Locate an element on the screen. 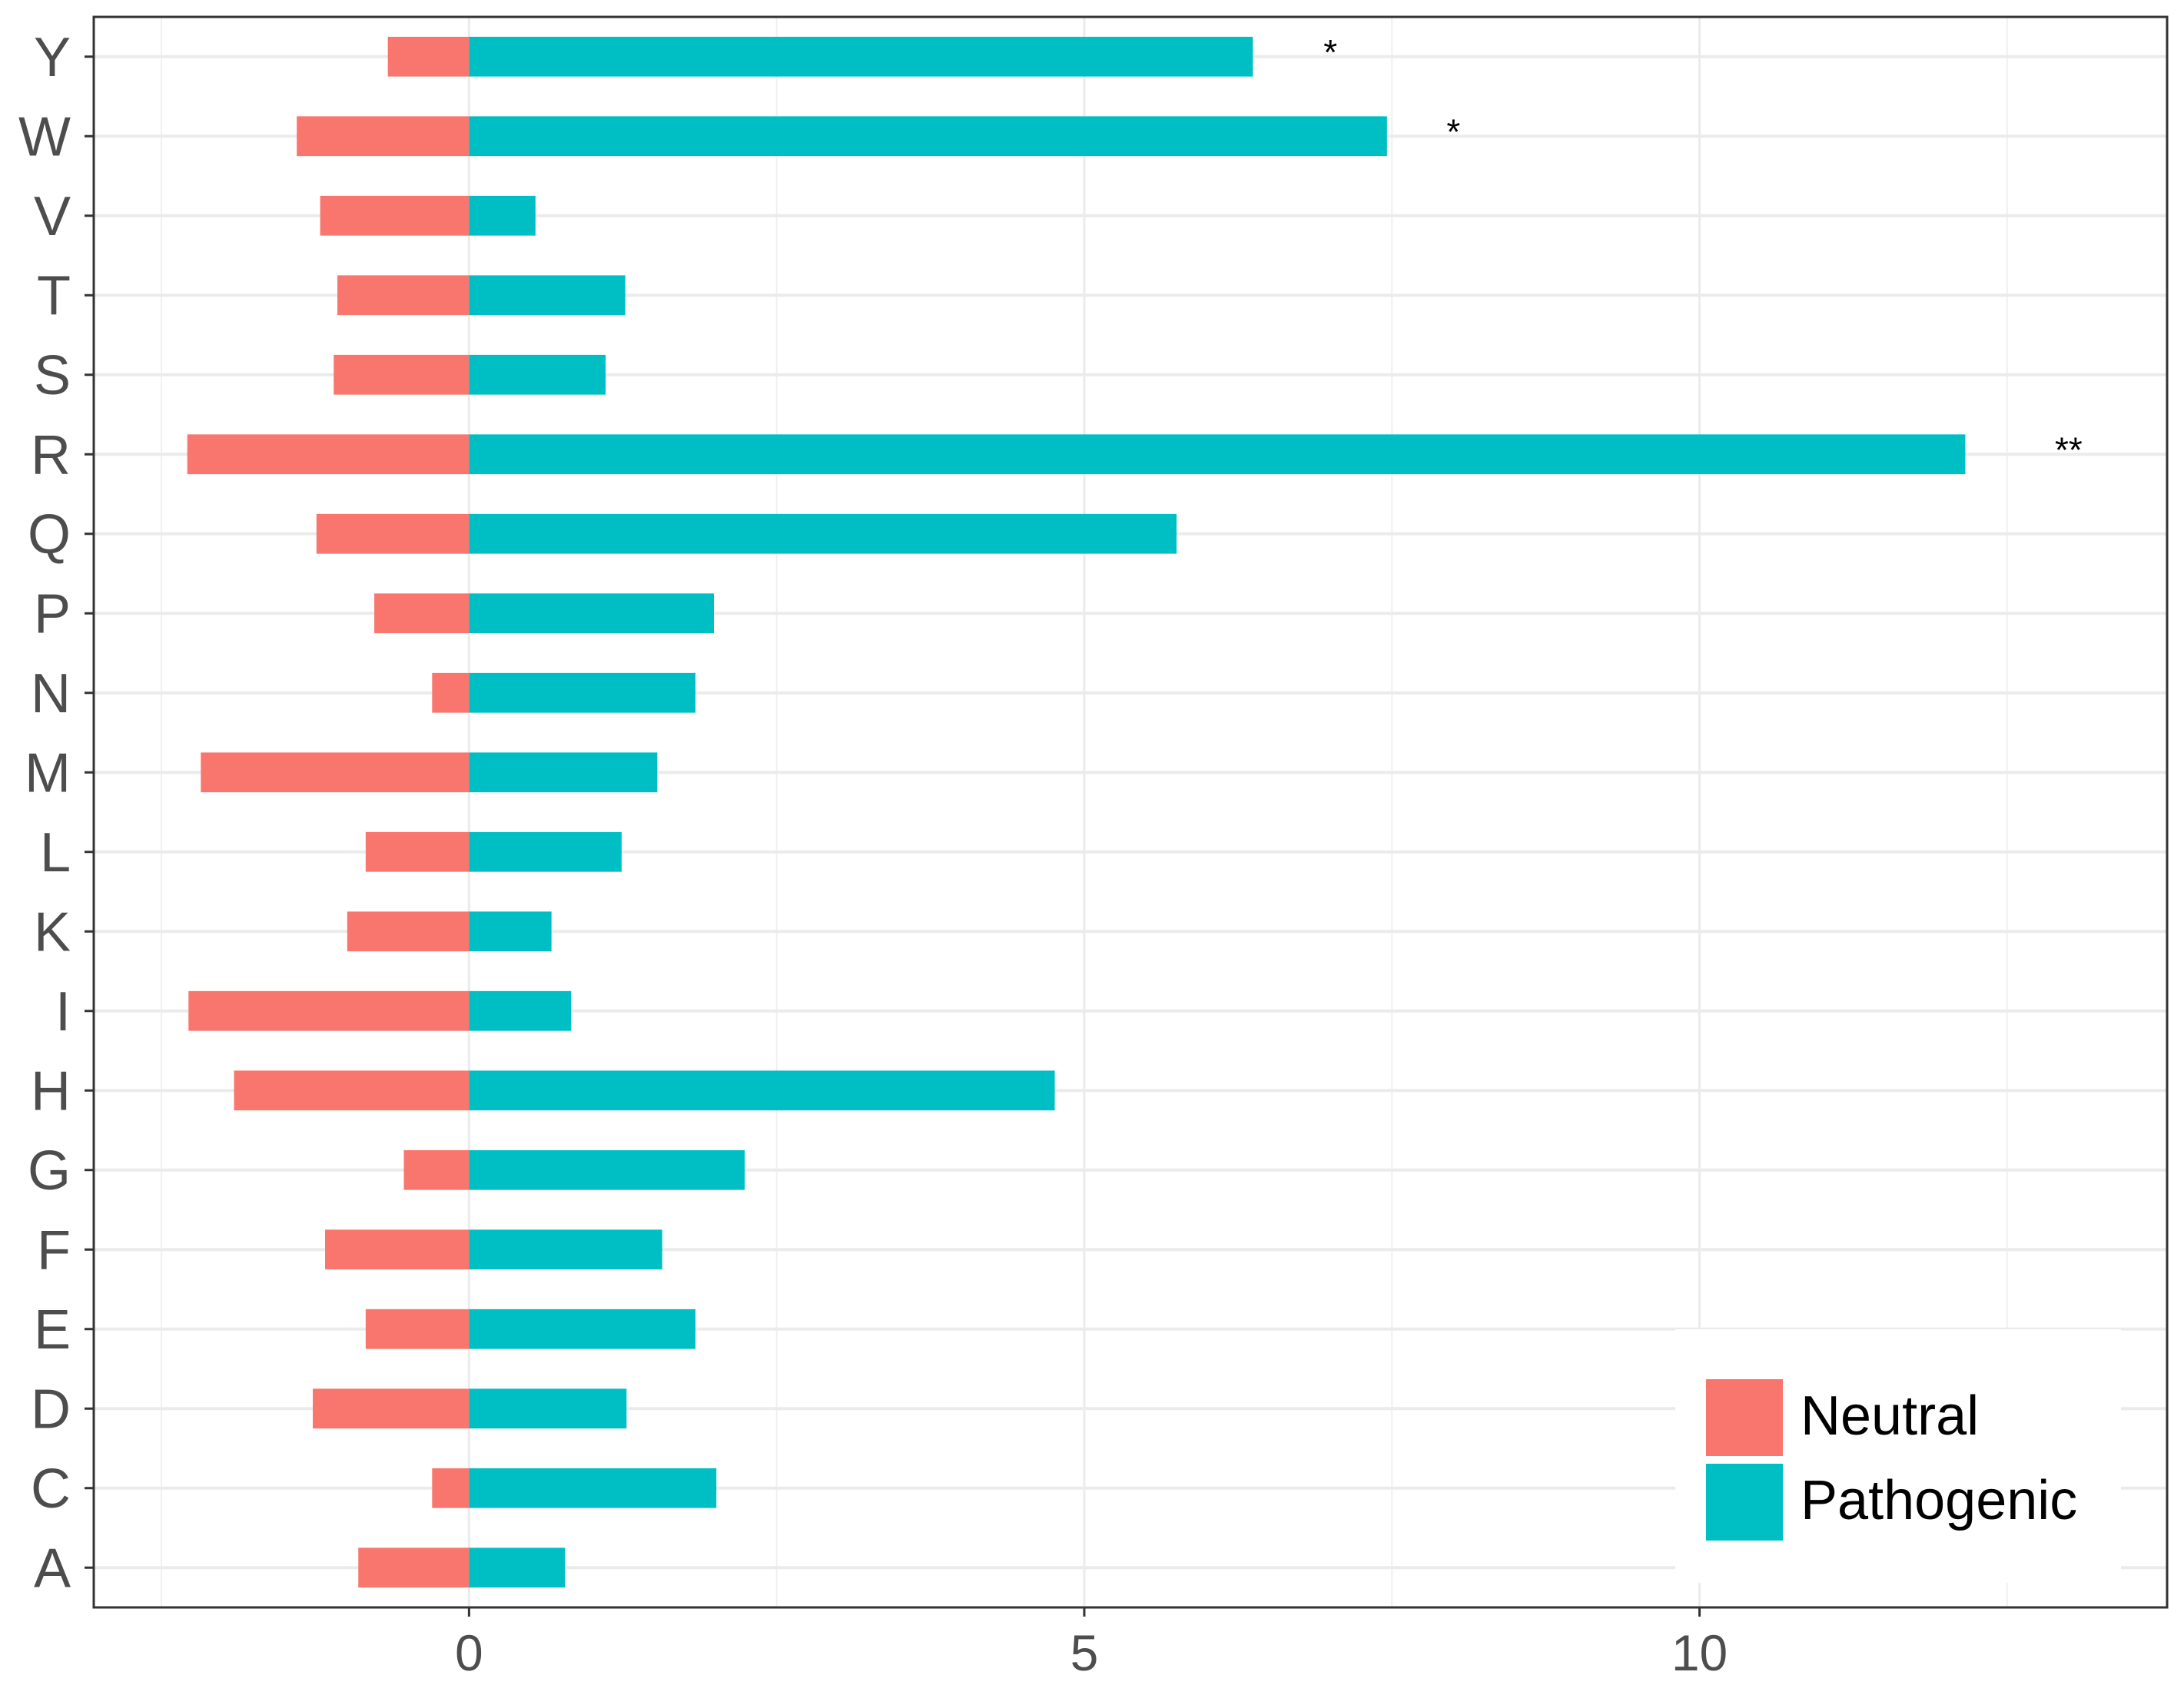 The image size is (2184, 1695). neutral-bar-A is located at coordinates (414, 1567).